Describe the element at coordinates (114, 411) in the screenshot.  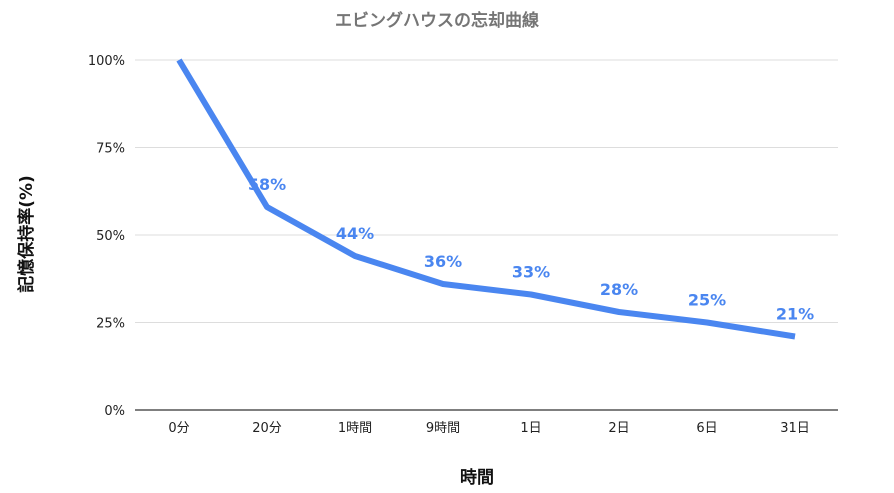
I see `y-tick-label: 0%` at that location.